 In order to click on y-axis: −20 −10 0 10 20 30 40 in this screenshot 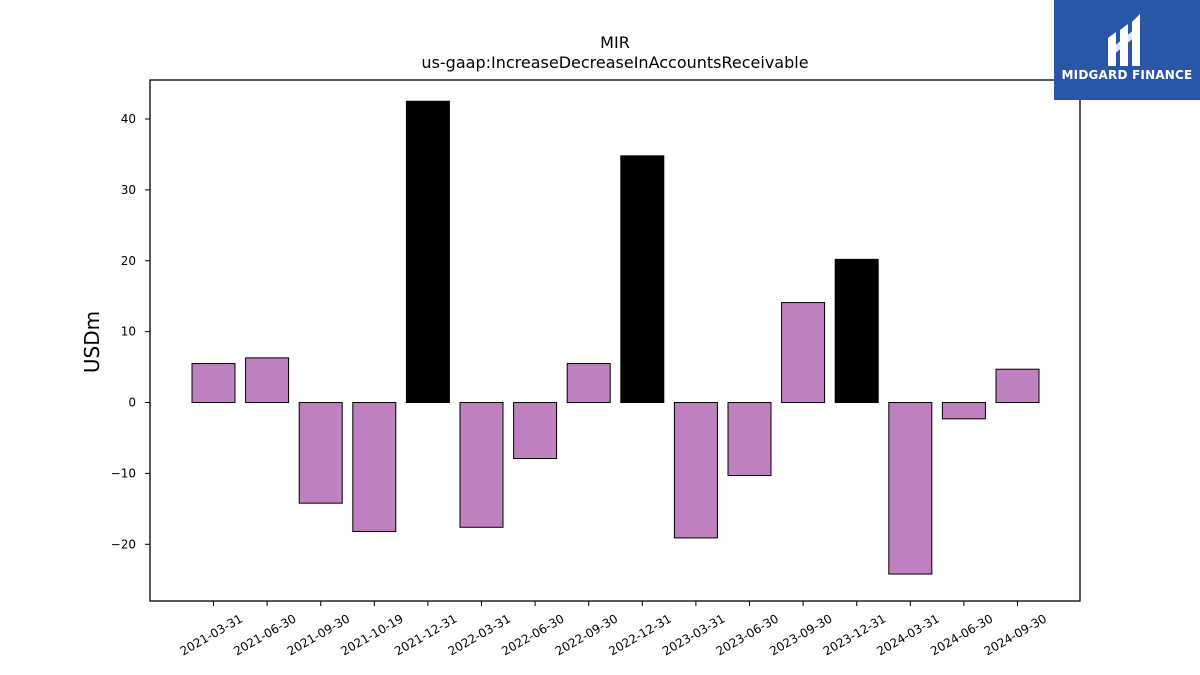, I will do `click(130, 331)`.